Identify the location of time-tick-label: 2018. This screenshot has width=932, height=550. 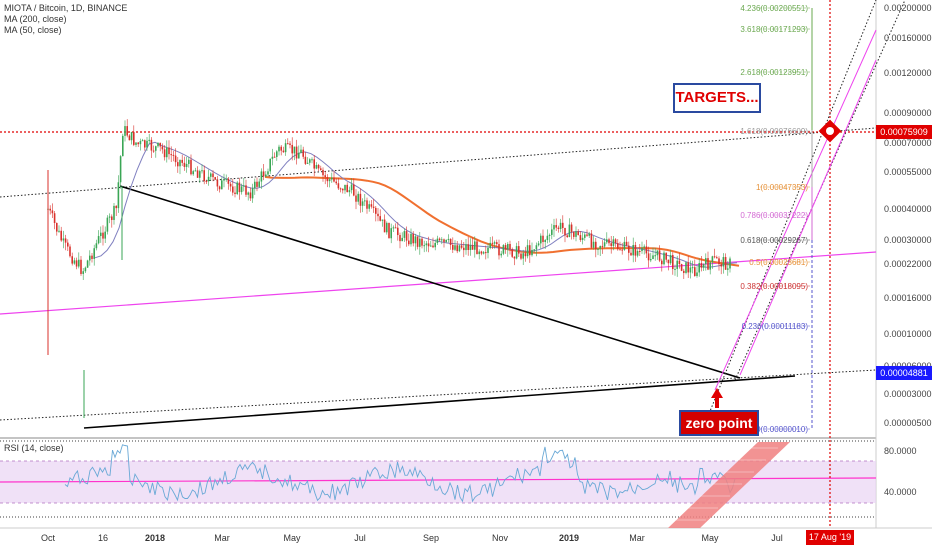
(155, 538).